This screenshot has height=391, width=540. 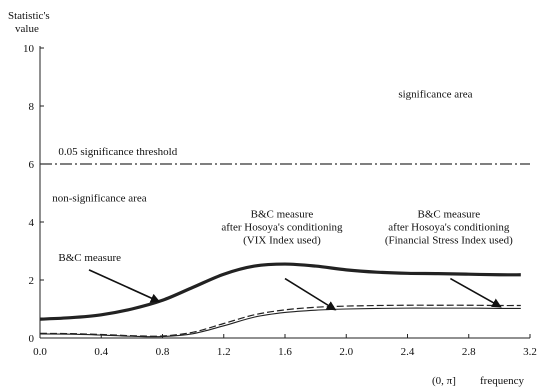 What do you see at coordinates (444, 381) in the screenshot?
I see `x-axis-range-label: (0, π]` at bounding box center [444, 381].